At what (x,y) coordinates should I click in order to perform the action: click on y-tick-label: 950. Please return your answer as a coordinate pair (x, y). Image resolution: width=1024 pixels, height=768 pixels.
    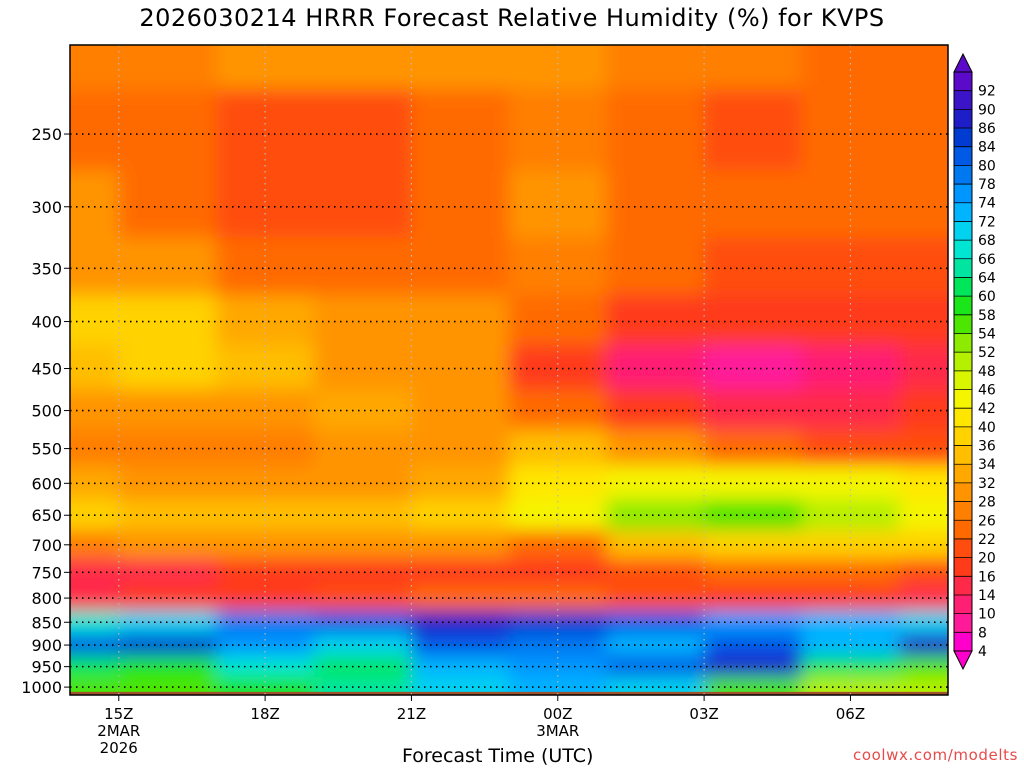
    Looking at the image, I should click on (46, 667).